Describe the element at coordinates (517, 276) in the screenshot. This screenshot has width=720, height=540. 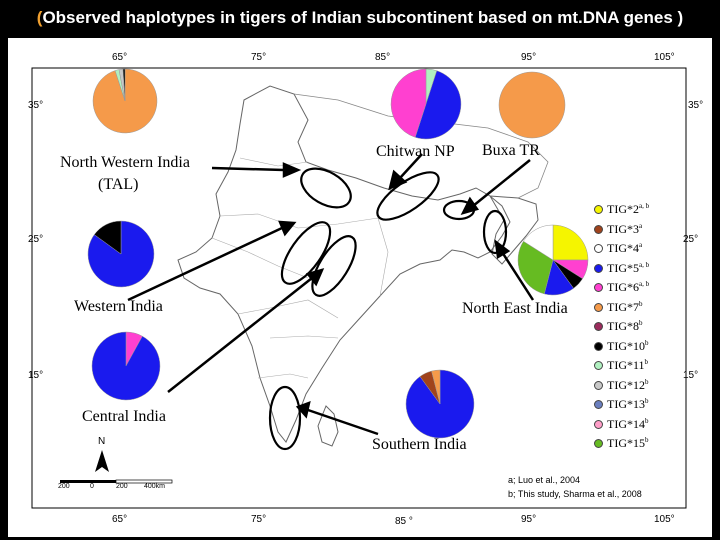
I see `arrow-north-east` at that location.